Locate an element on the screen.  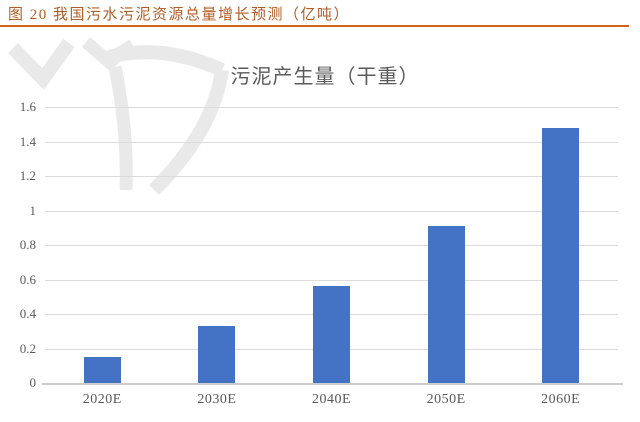
bar-2030E is located at coordinates (217, 354).